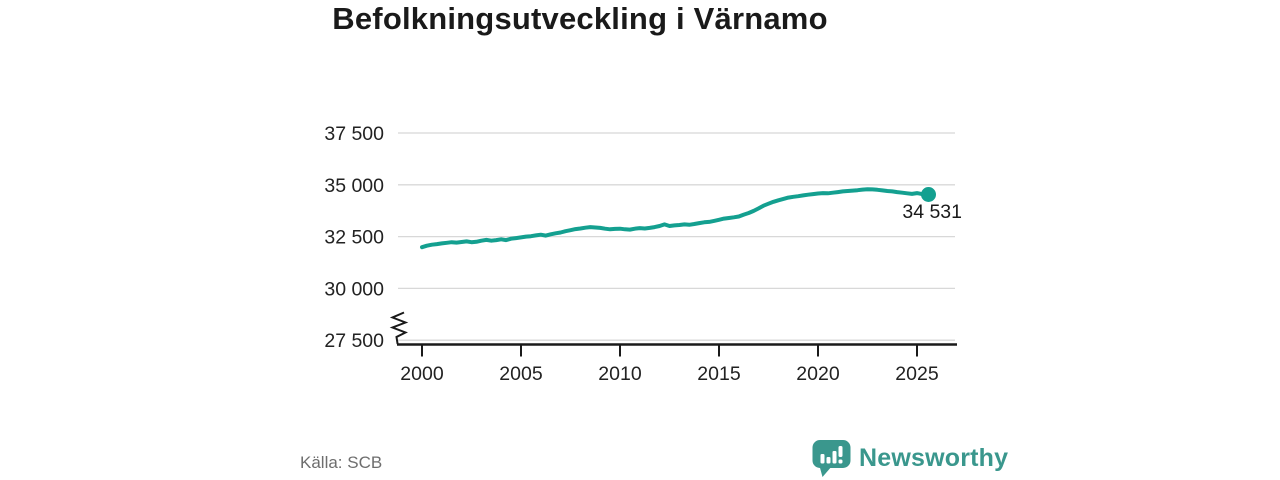  Describe the element at coordinates (422, 374) in the screenshot. I see `svg-text: 2000` at that location.